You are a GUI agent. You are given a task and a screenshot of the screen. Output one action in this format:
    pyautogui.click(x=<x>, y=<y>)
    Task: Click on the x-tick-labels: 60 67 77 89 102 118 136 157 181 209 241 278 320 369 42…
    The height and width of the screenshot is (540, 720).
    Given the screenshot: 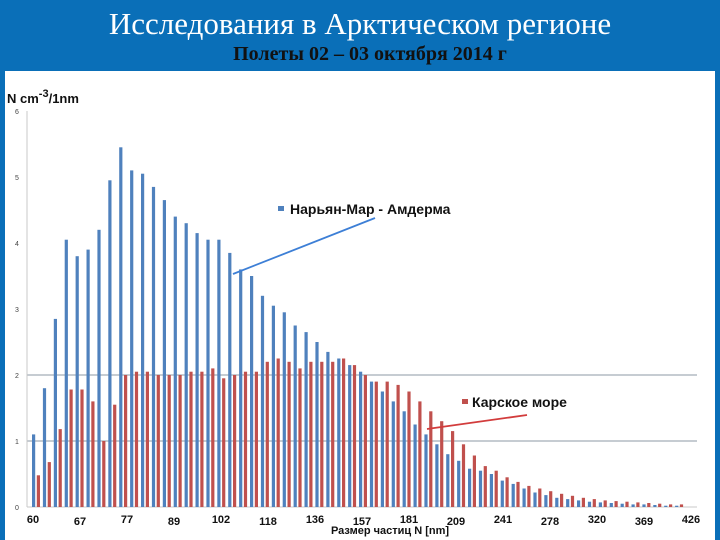 What is the action you would take?
    pyautogui.click(x=363, y=521)
    